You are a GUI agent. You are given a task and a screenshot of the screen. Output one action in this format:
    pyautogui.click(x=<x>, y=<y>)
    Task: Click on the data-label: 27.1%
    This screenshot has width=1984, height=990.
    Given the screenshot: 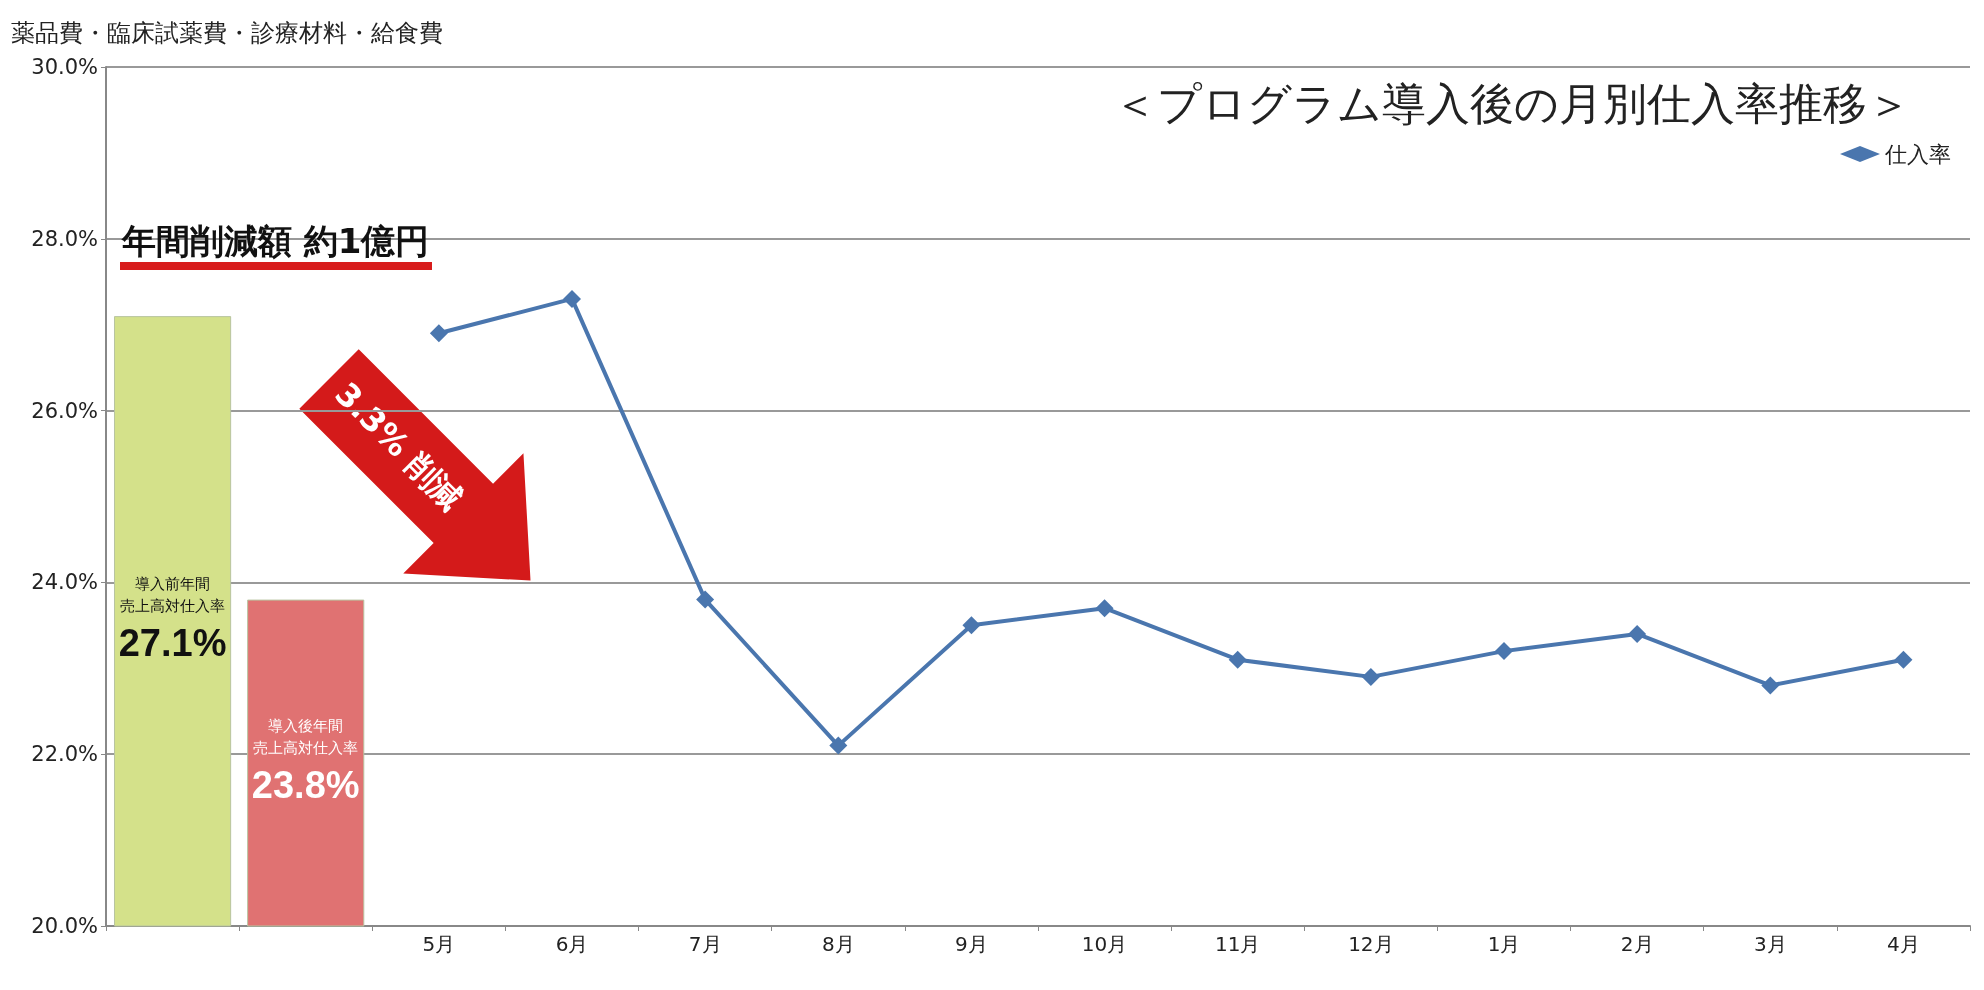 What is the action you would take?
    pyautogui.click(x=172, y=643)
    